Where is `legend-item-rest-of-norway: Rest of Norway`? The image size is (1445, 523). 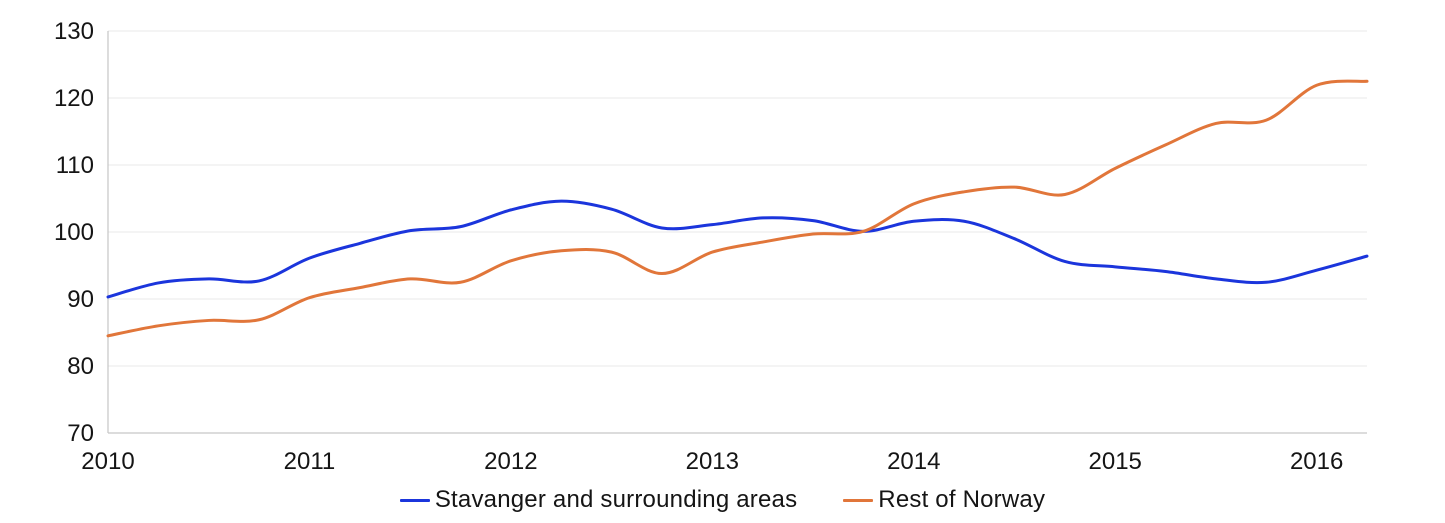
legend-item-rest-of-norway: Rest of Norway is located at coordinates (944, 500).